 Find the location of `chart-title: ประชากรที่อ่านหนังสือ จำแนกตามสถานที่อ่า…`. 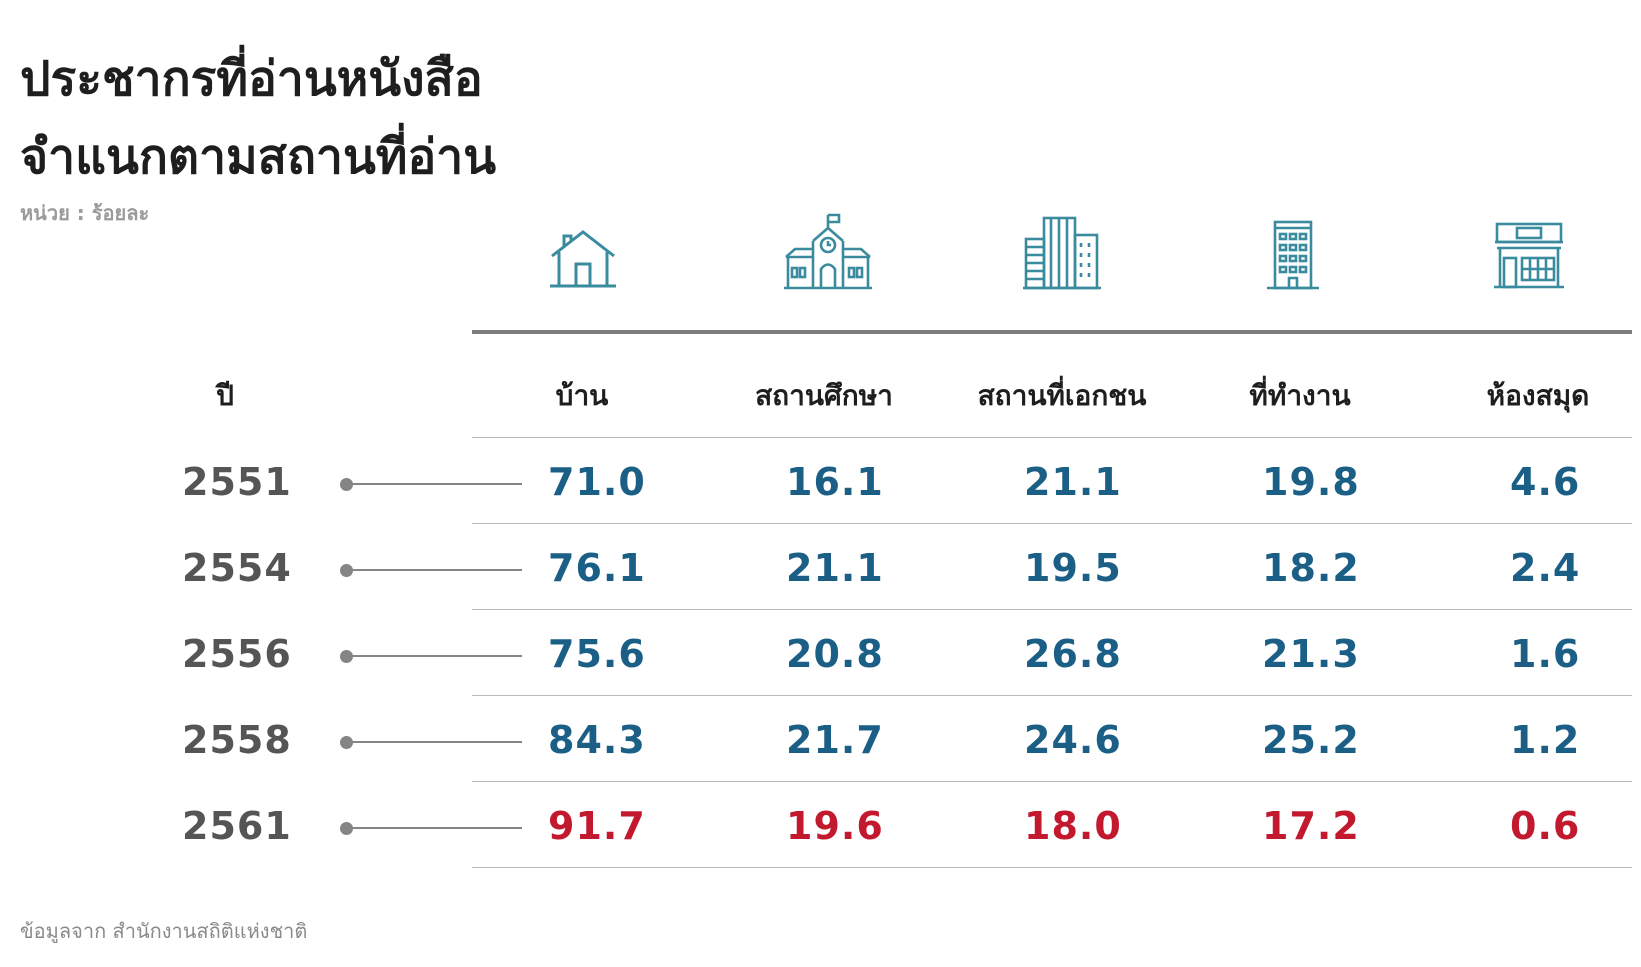

chart-title: ประชากรที่อ่านหนังสือ จำแนกตามสถานที่อ่า… is located at coordinates (258, 118).